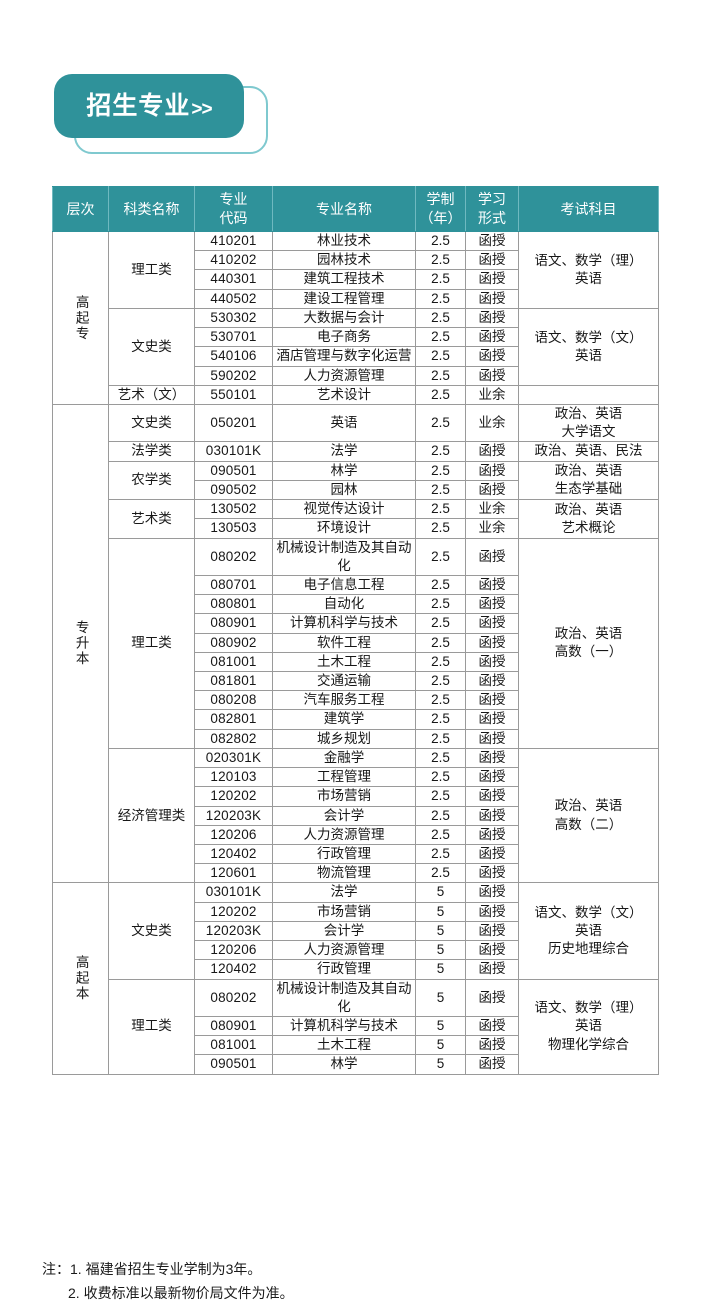 The height and width of the screenshot is (1316, 710). What do you see at coordinates (356, 1026) in the screenshot?
I see `table-row: 理工类 080202 机械设计制造及其自动化 5 函授 语文、数学（理） 英语 物理化学综合` at bounding box center [356, 1026].